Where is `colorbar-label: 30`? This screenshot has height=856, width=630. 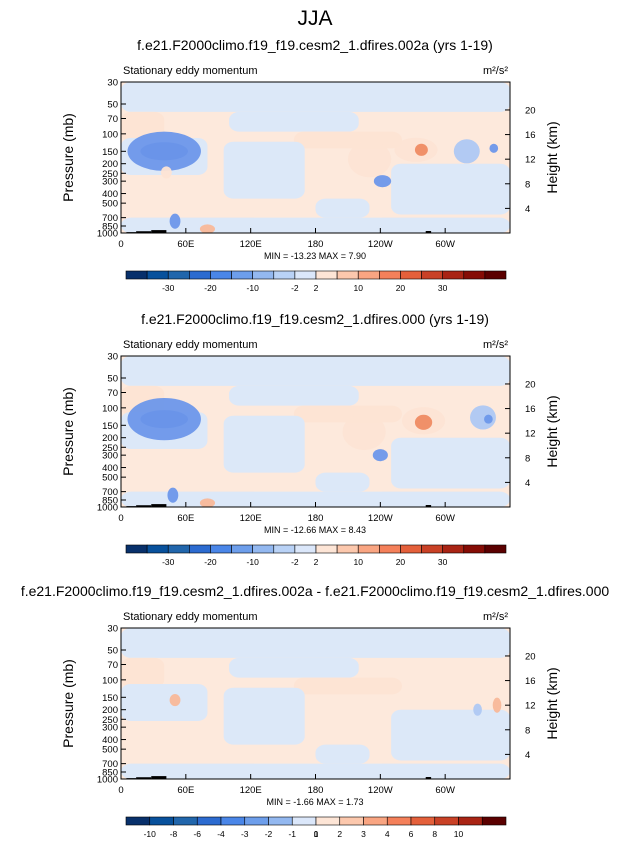 colorbar-label: 30 is located at coordinates (443, 288).